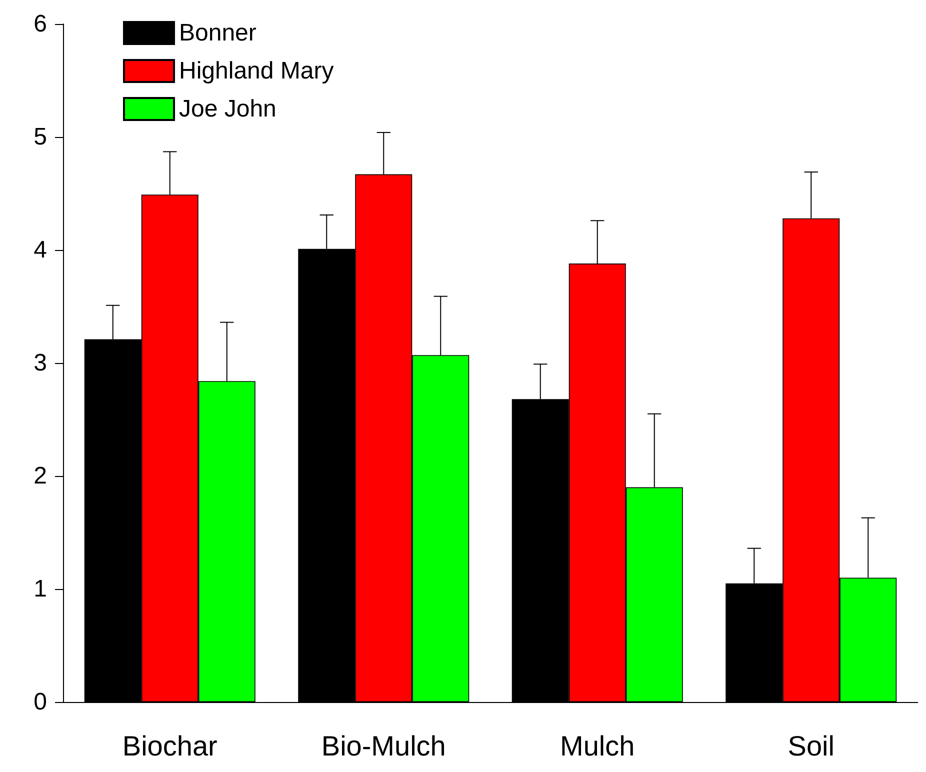 This screenshot has height=772, width=926. Describe the element at coordinates (40, 250) in the screenshot. I see `y-tick-label: 4` at that location.